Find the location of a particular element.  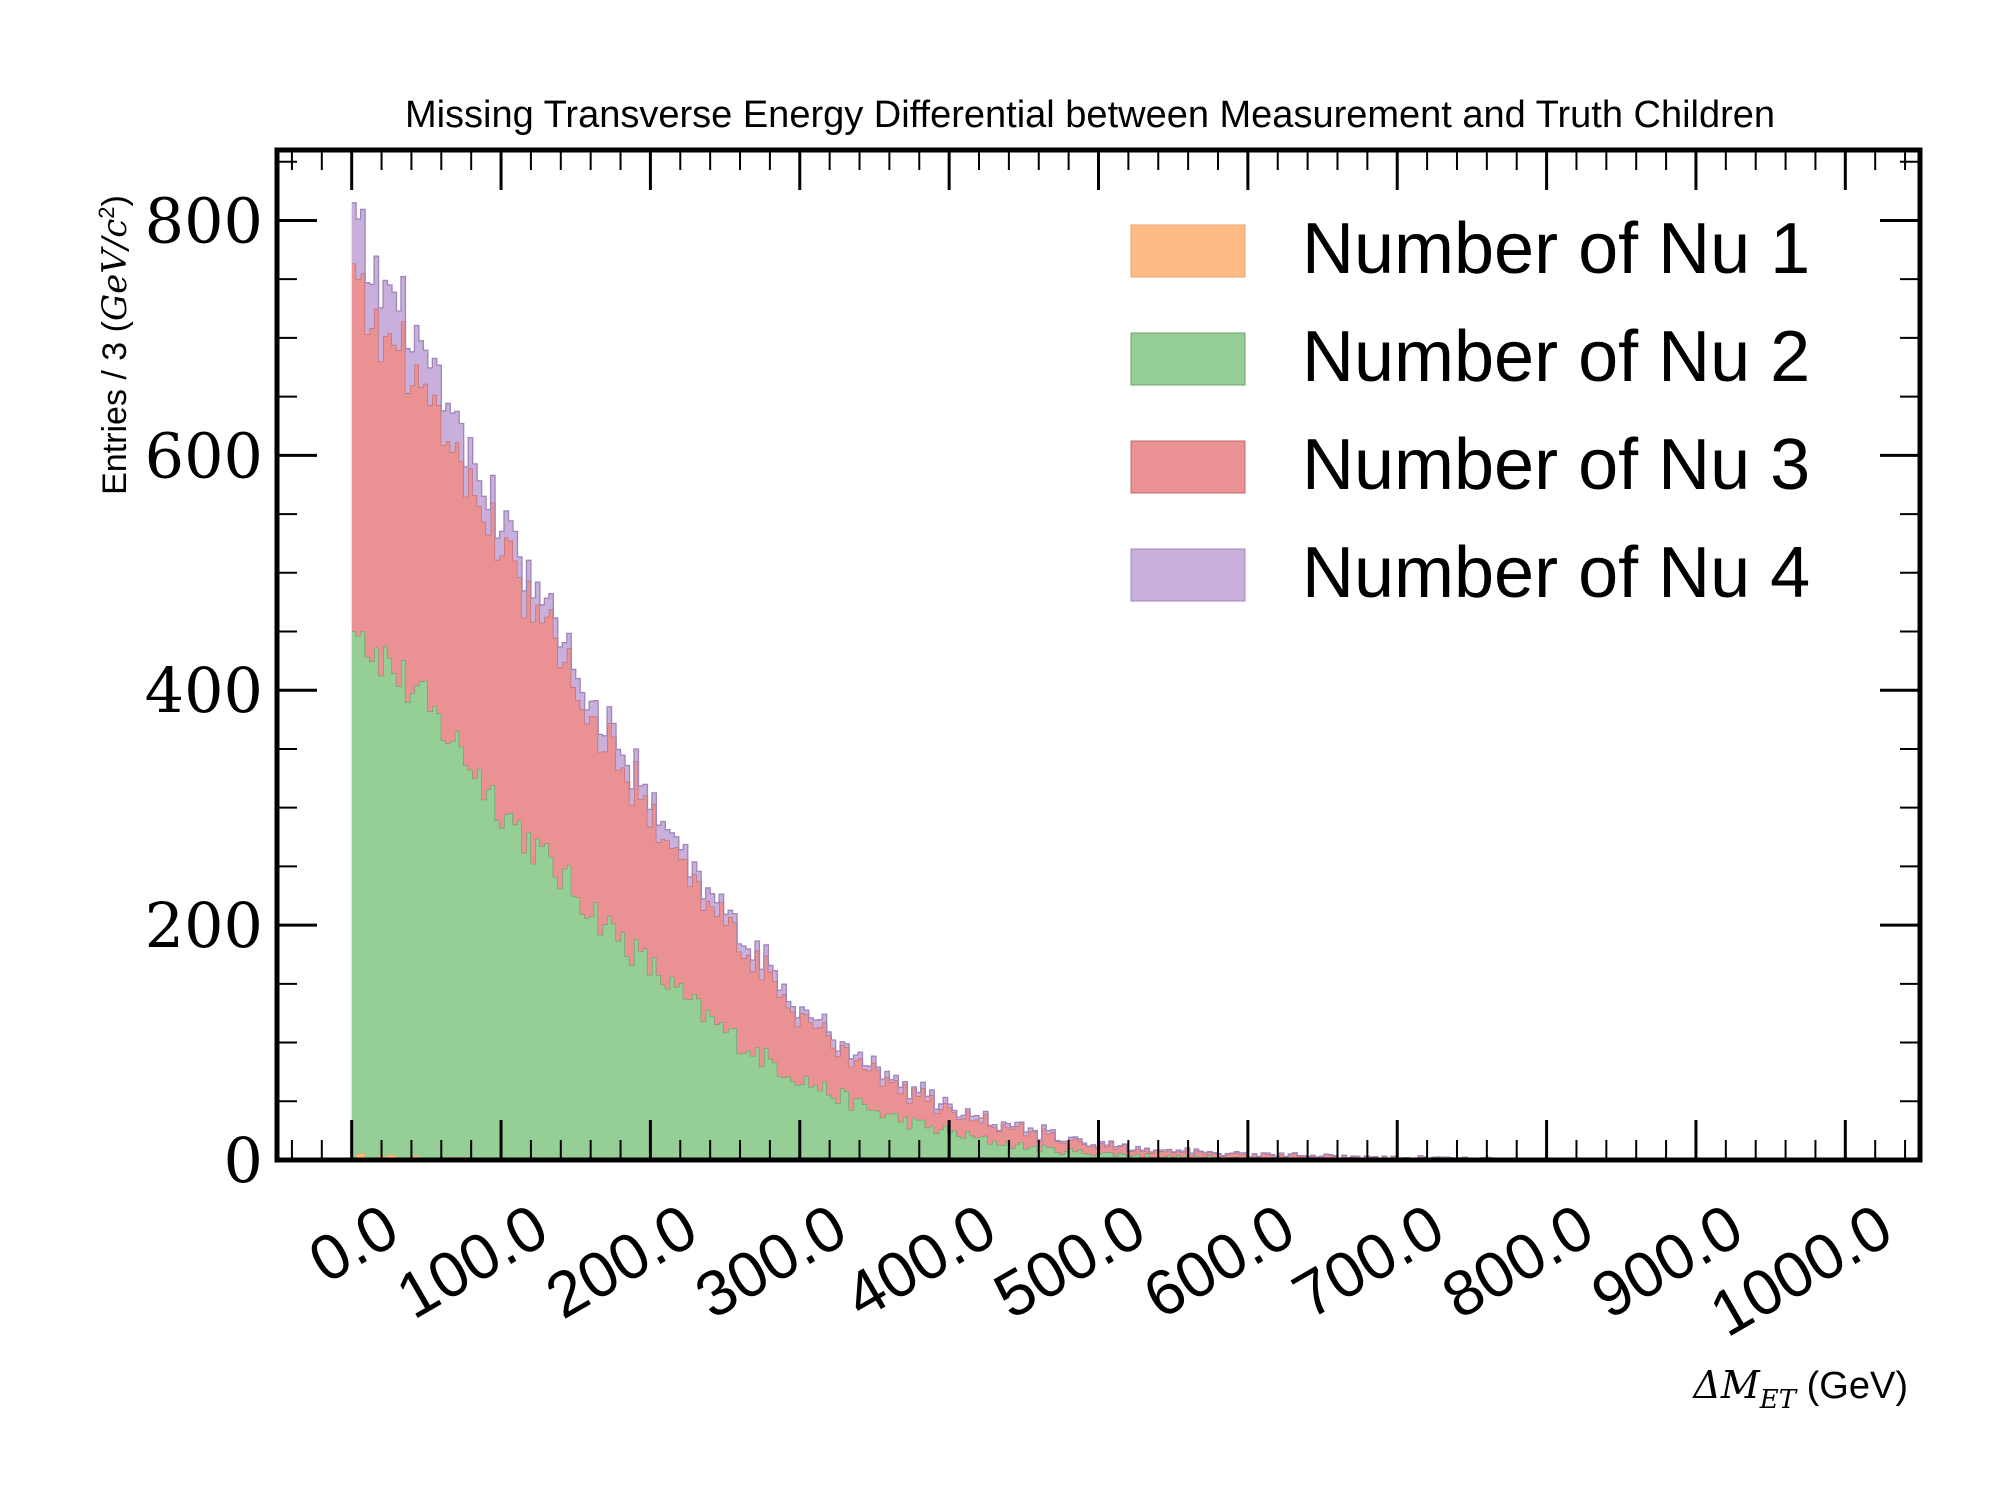

y-tick-label: 600 is located at coordinates (204, 455).